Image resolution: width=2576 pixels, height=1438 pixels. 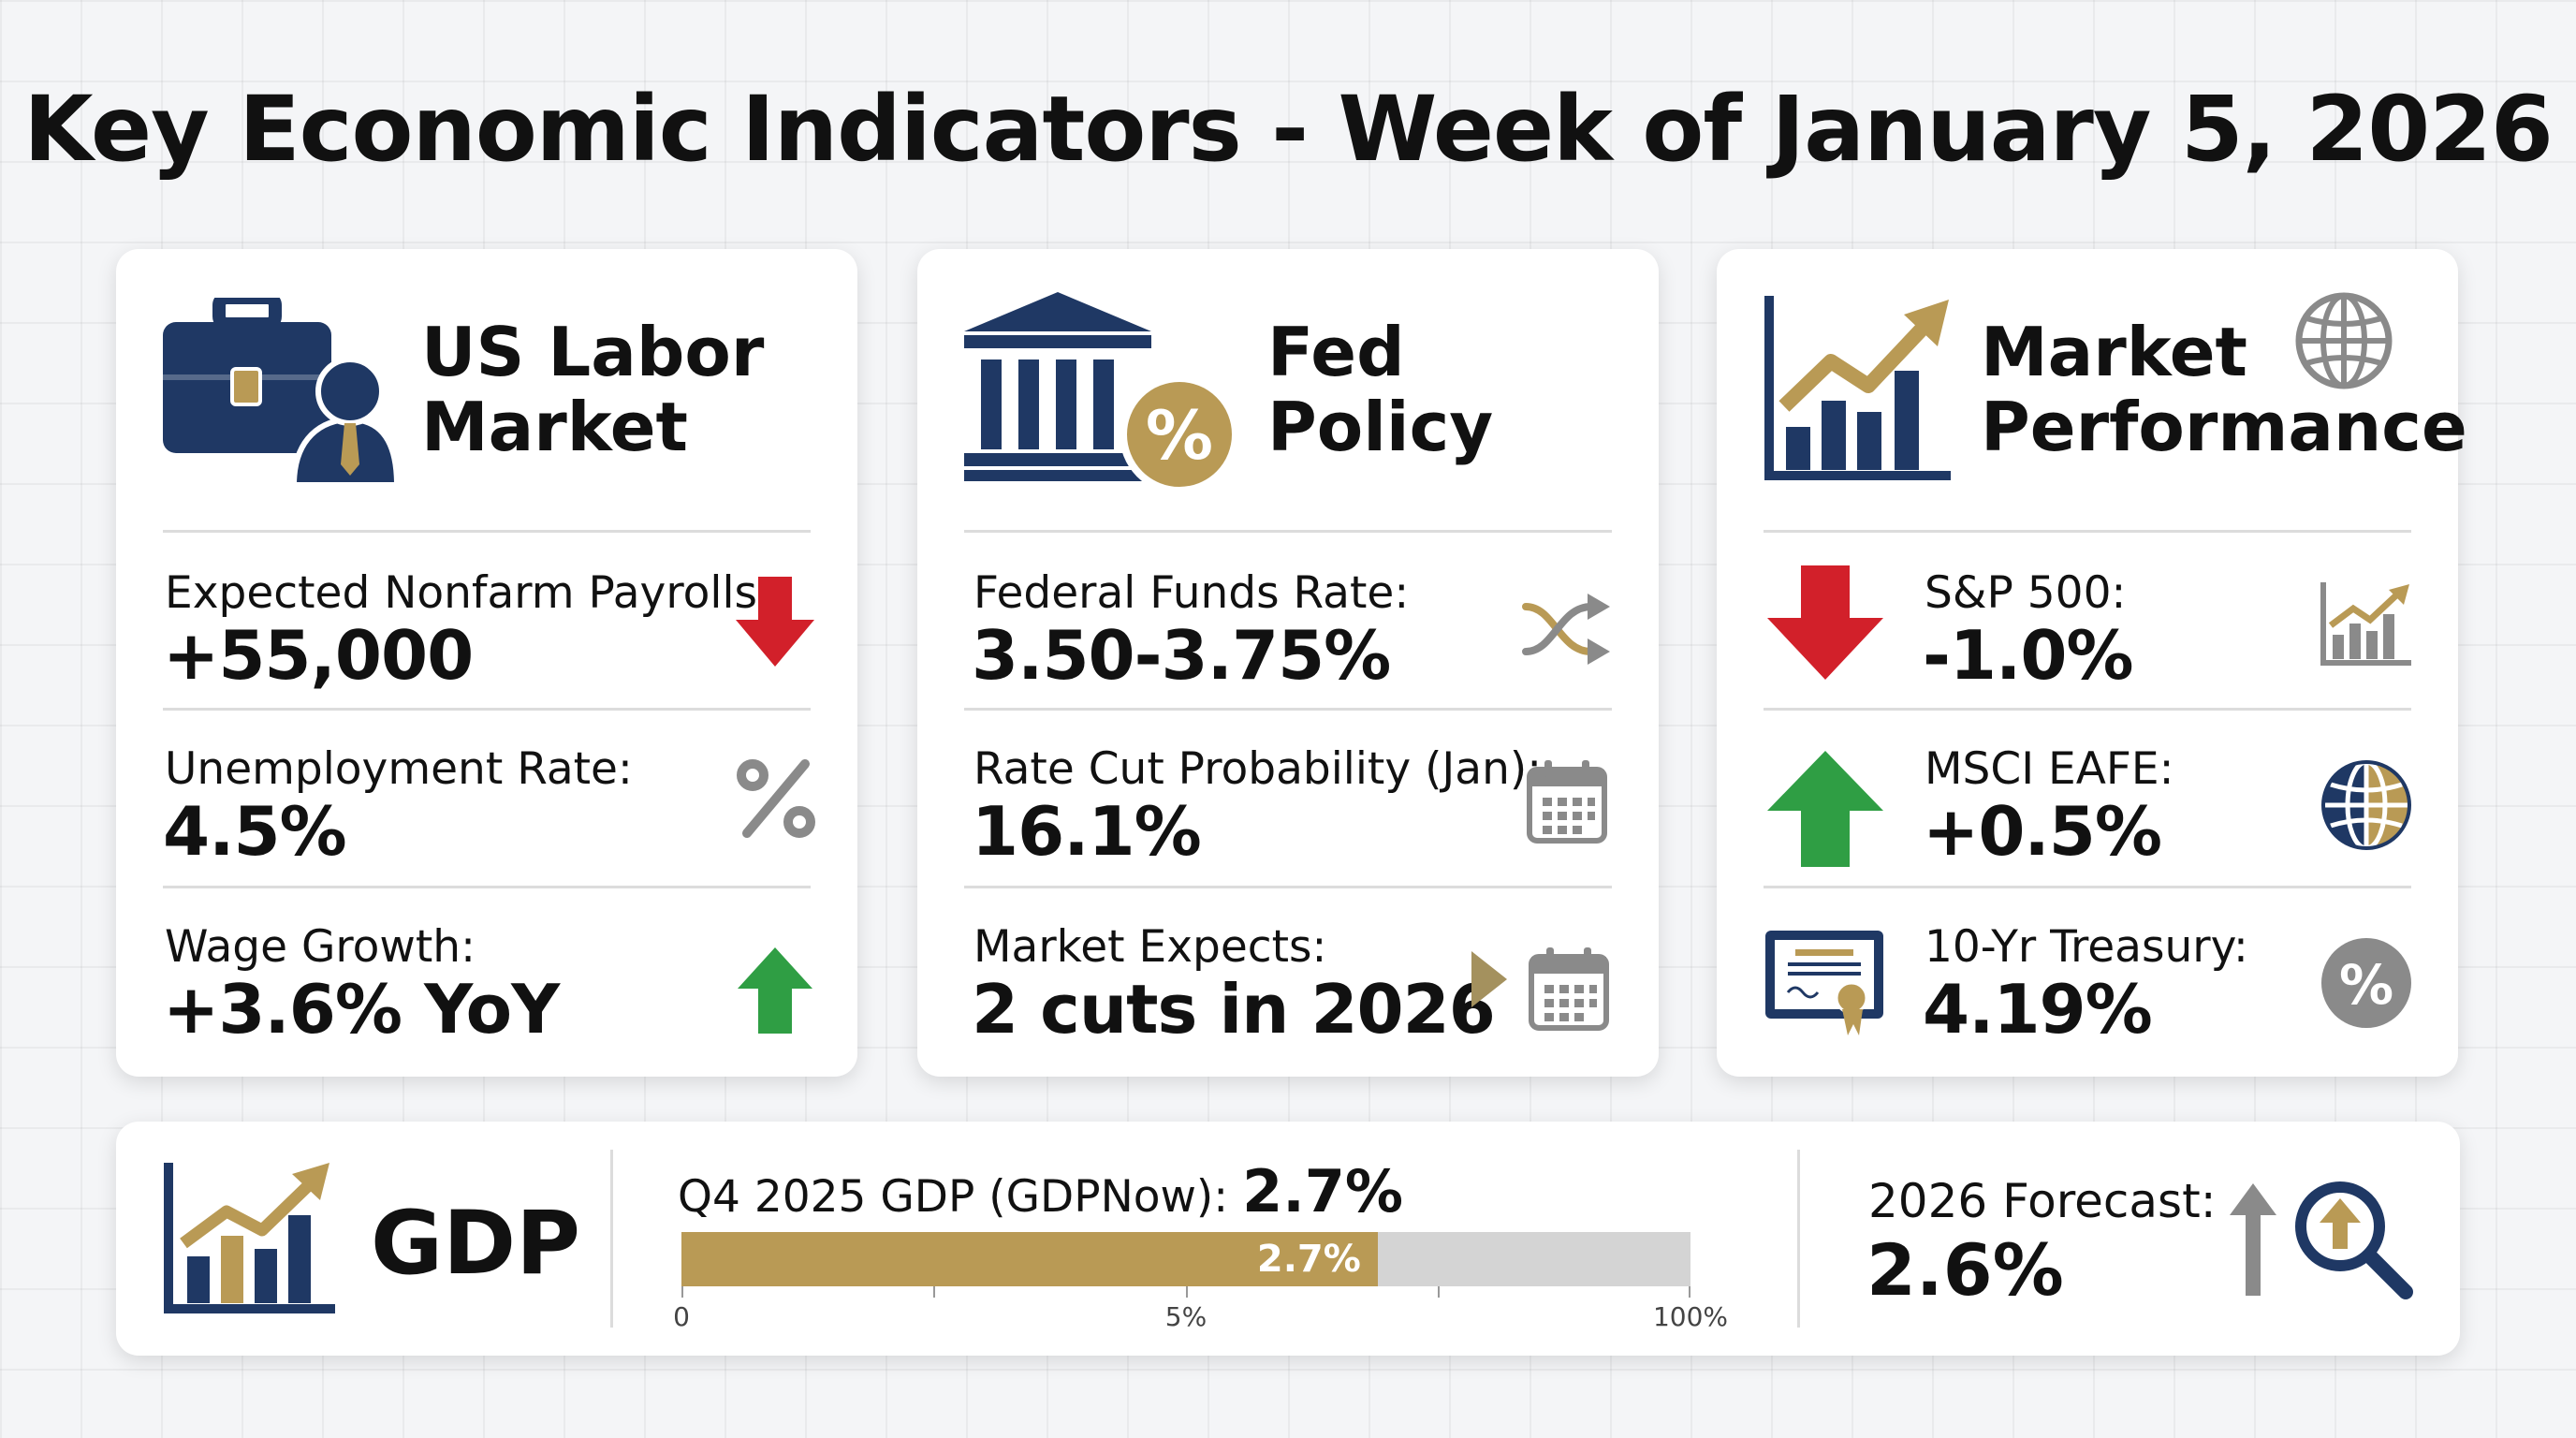 I want to click on certificate-icon, so click(x=1824, y=983).